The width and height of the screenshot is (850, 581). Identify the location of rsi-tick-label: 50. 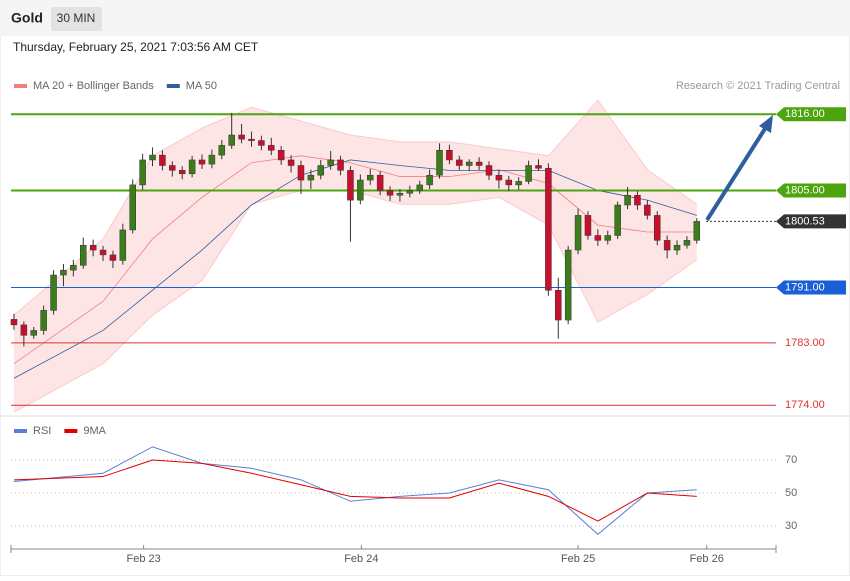
(791, 493).